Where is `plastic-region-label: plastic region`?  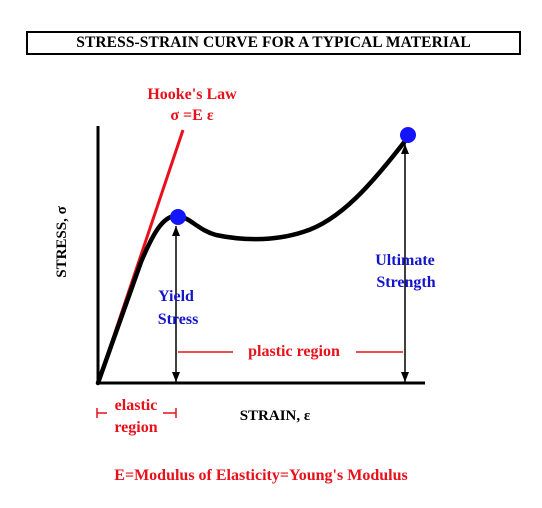
plastic-region-label: plastic region is located at coordinates (294, 351).